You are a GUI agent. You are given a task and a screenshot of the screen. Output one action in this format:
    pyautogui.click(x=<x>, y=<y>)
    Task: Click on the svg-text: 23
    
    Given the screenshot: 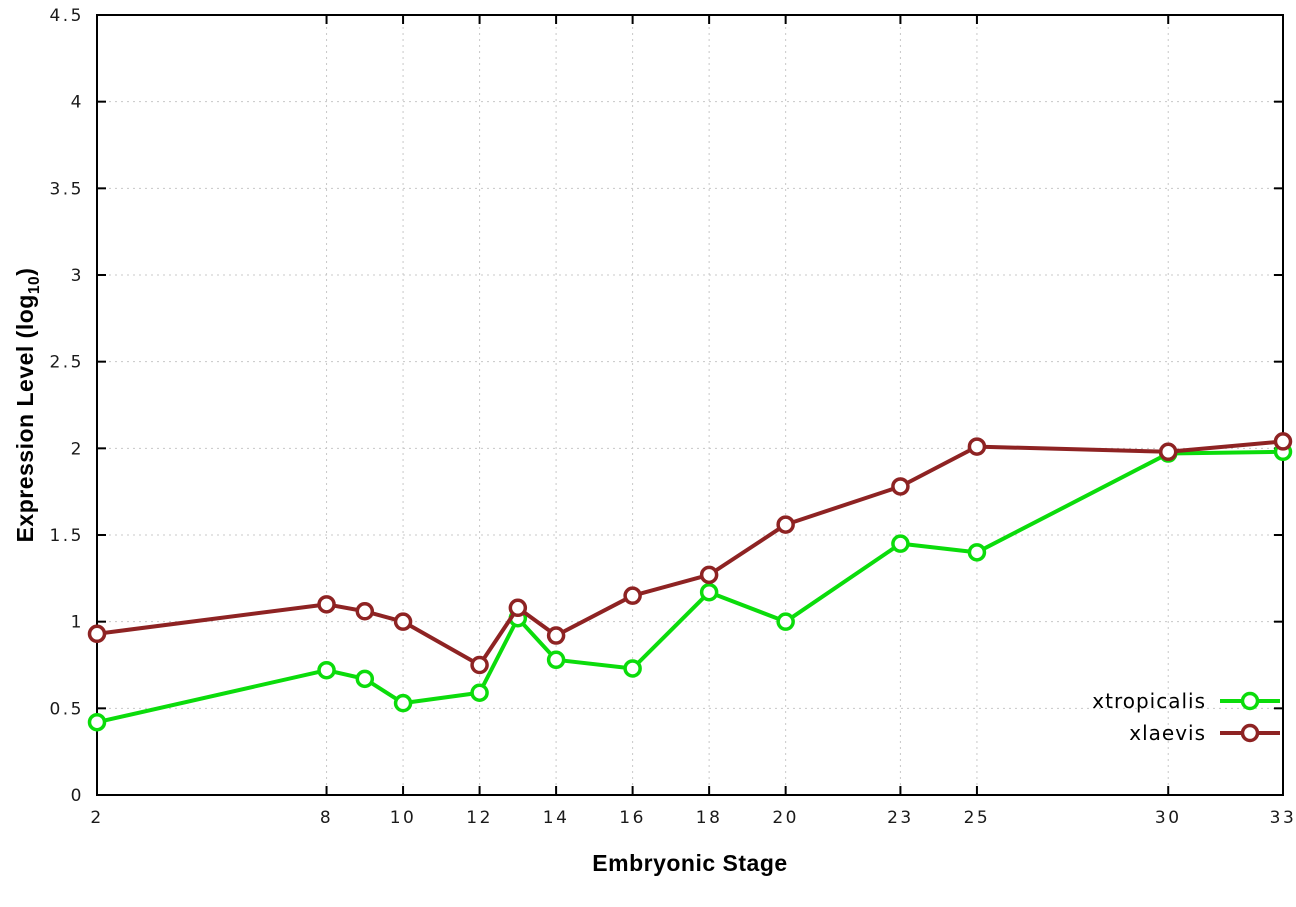 What is the action you would take?
    pyautogui.click(x=900, y=818)
    